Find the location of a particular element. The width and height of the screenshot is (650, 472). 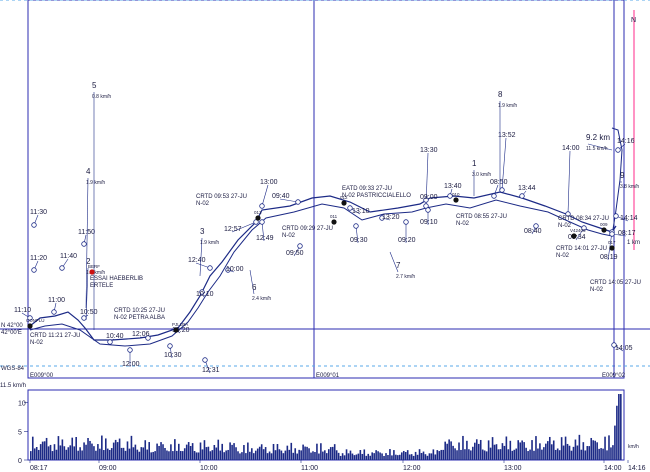

time-label: 13:10 is located at coordinates (361, 211).